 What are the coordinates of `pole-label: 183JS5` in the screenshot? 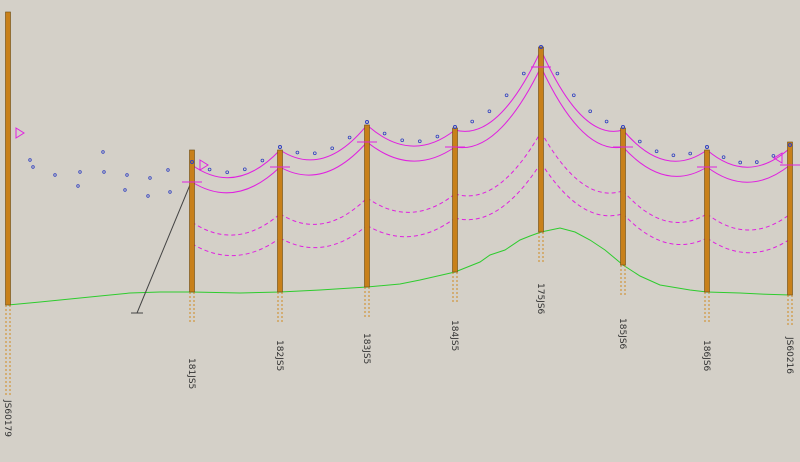 It's located at (366, 348).